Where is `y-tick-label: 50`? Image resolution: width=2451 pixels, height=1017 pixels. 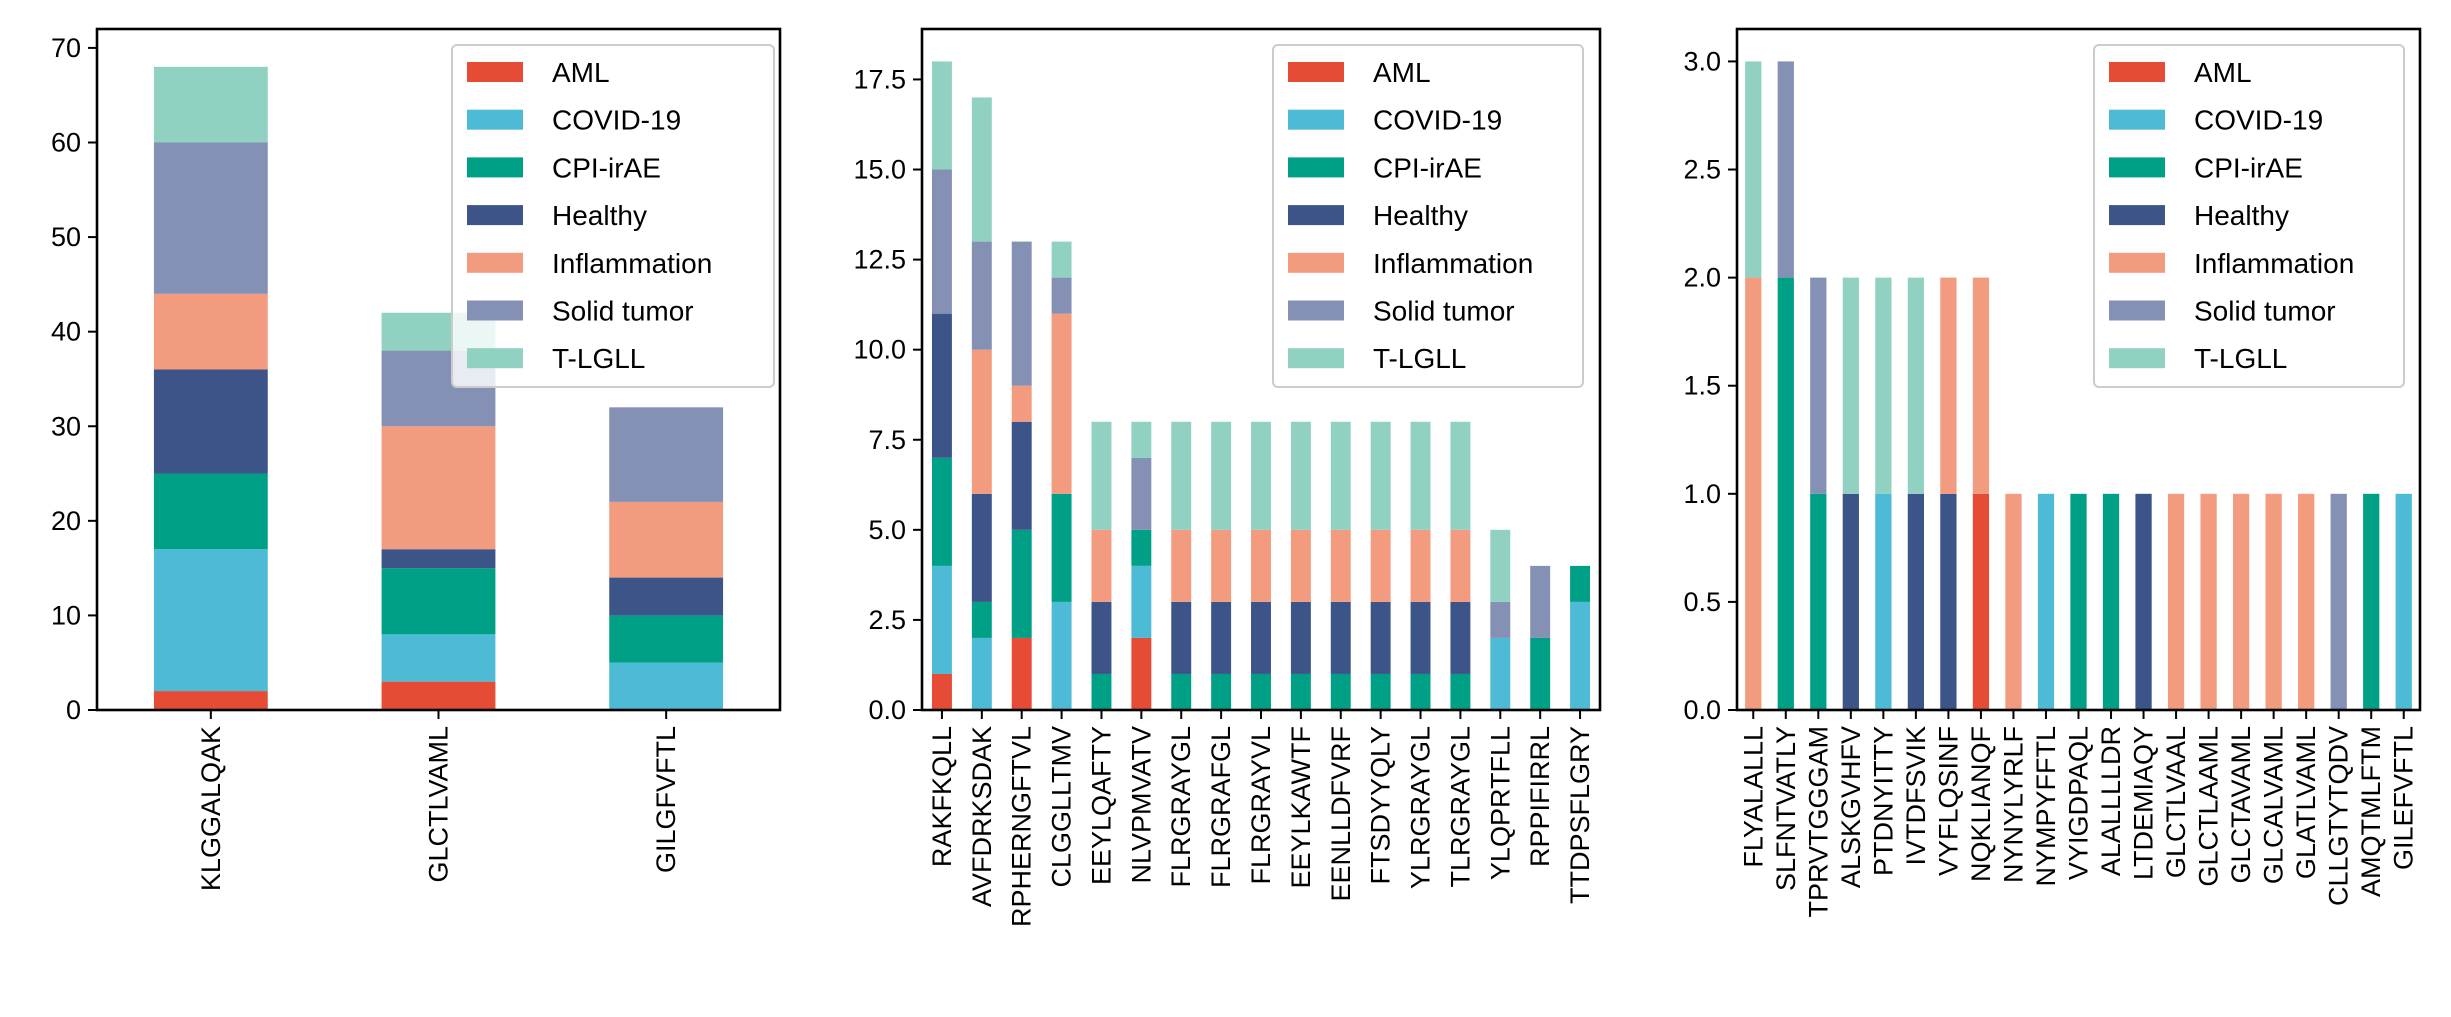 y-tick-label: 50 is located at coordinates (66, 237).